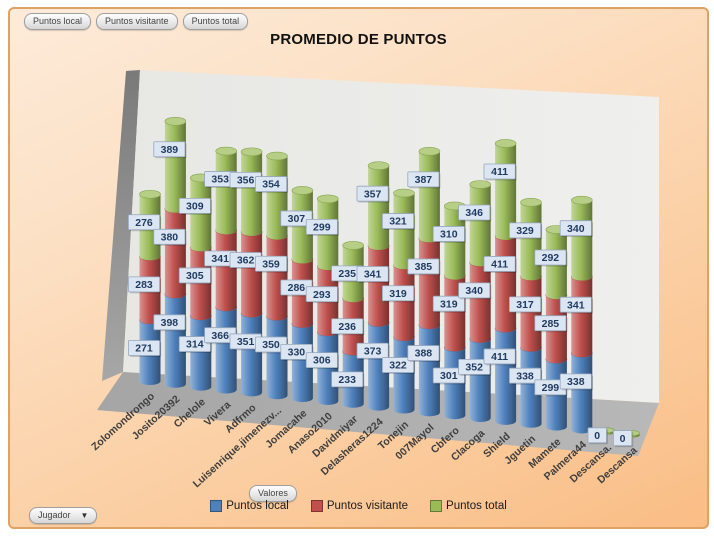 The width and height of the screenshot is (714, 543). Describe the element at coordinates (551, 388) in the screenshot. I see `svg-text: 299` at that location.